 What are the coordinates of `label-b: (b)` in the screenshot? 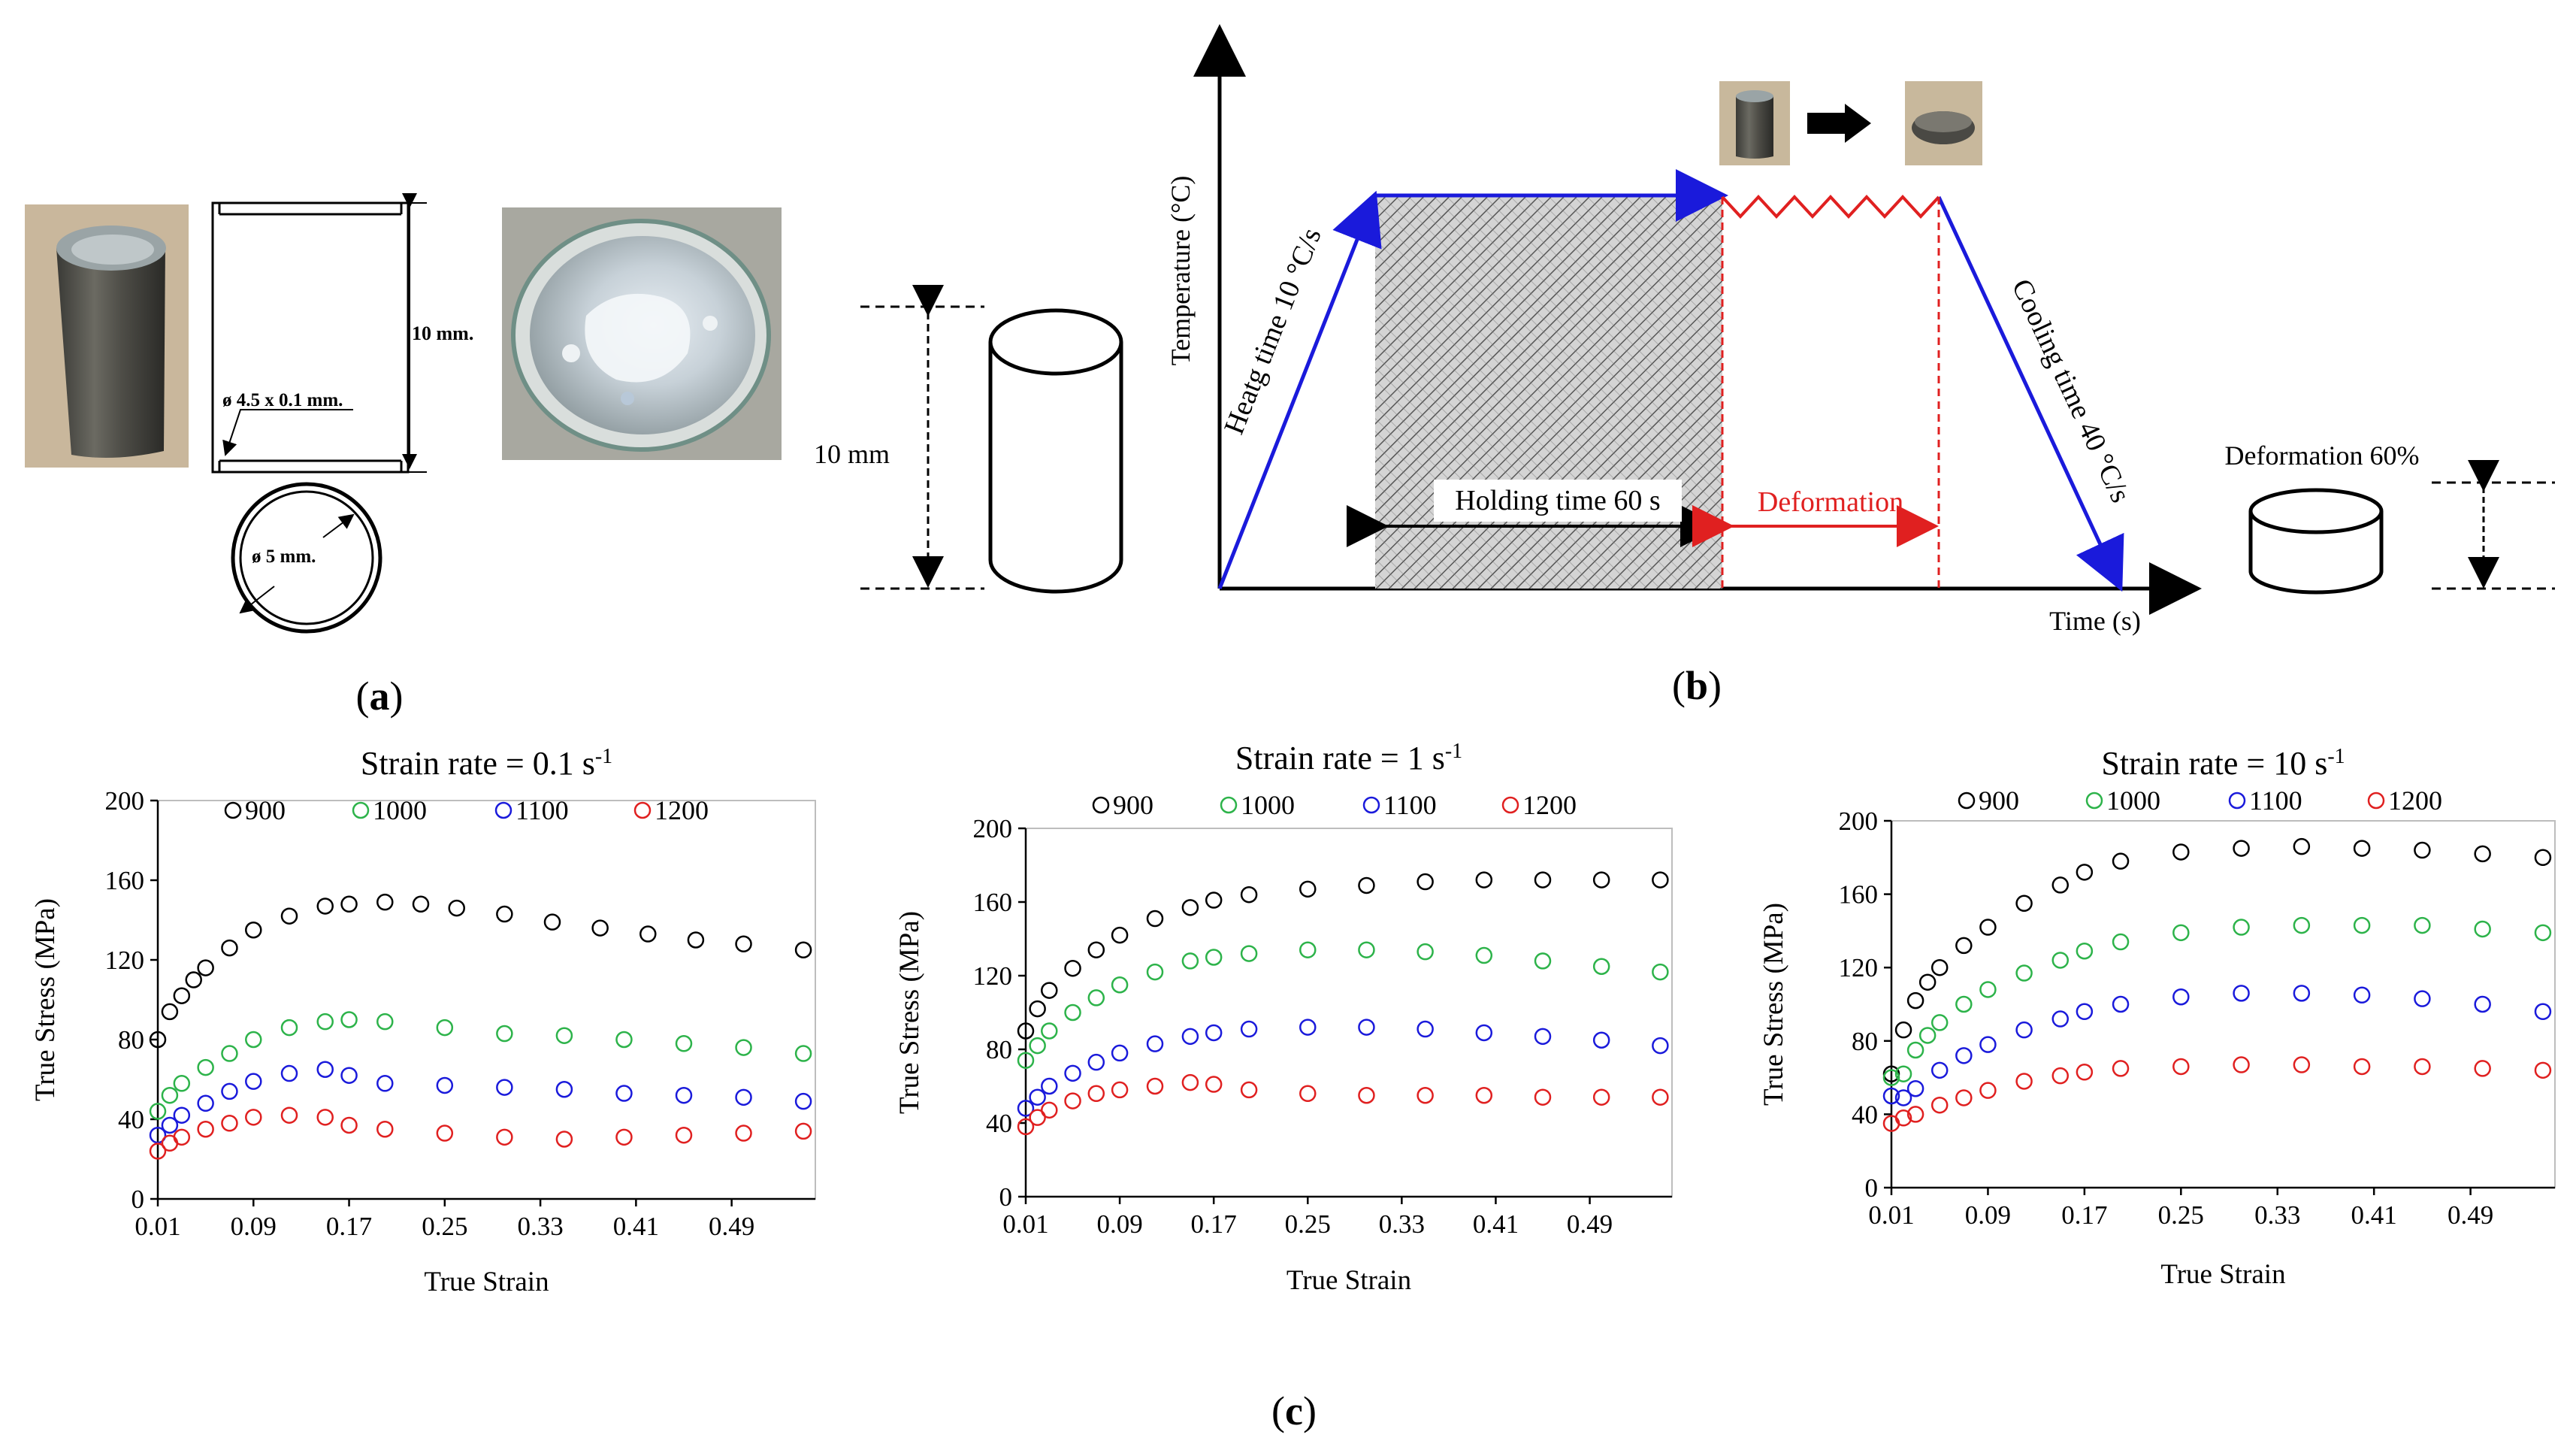 It's located at (1697, 685).